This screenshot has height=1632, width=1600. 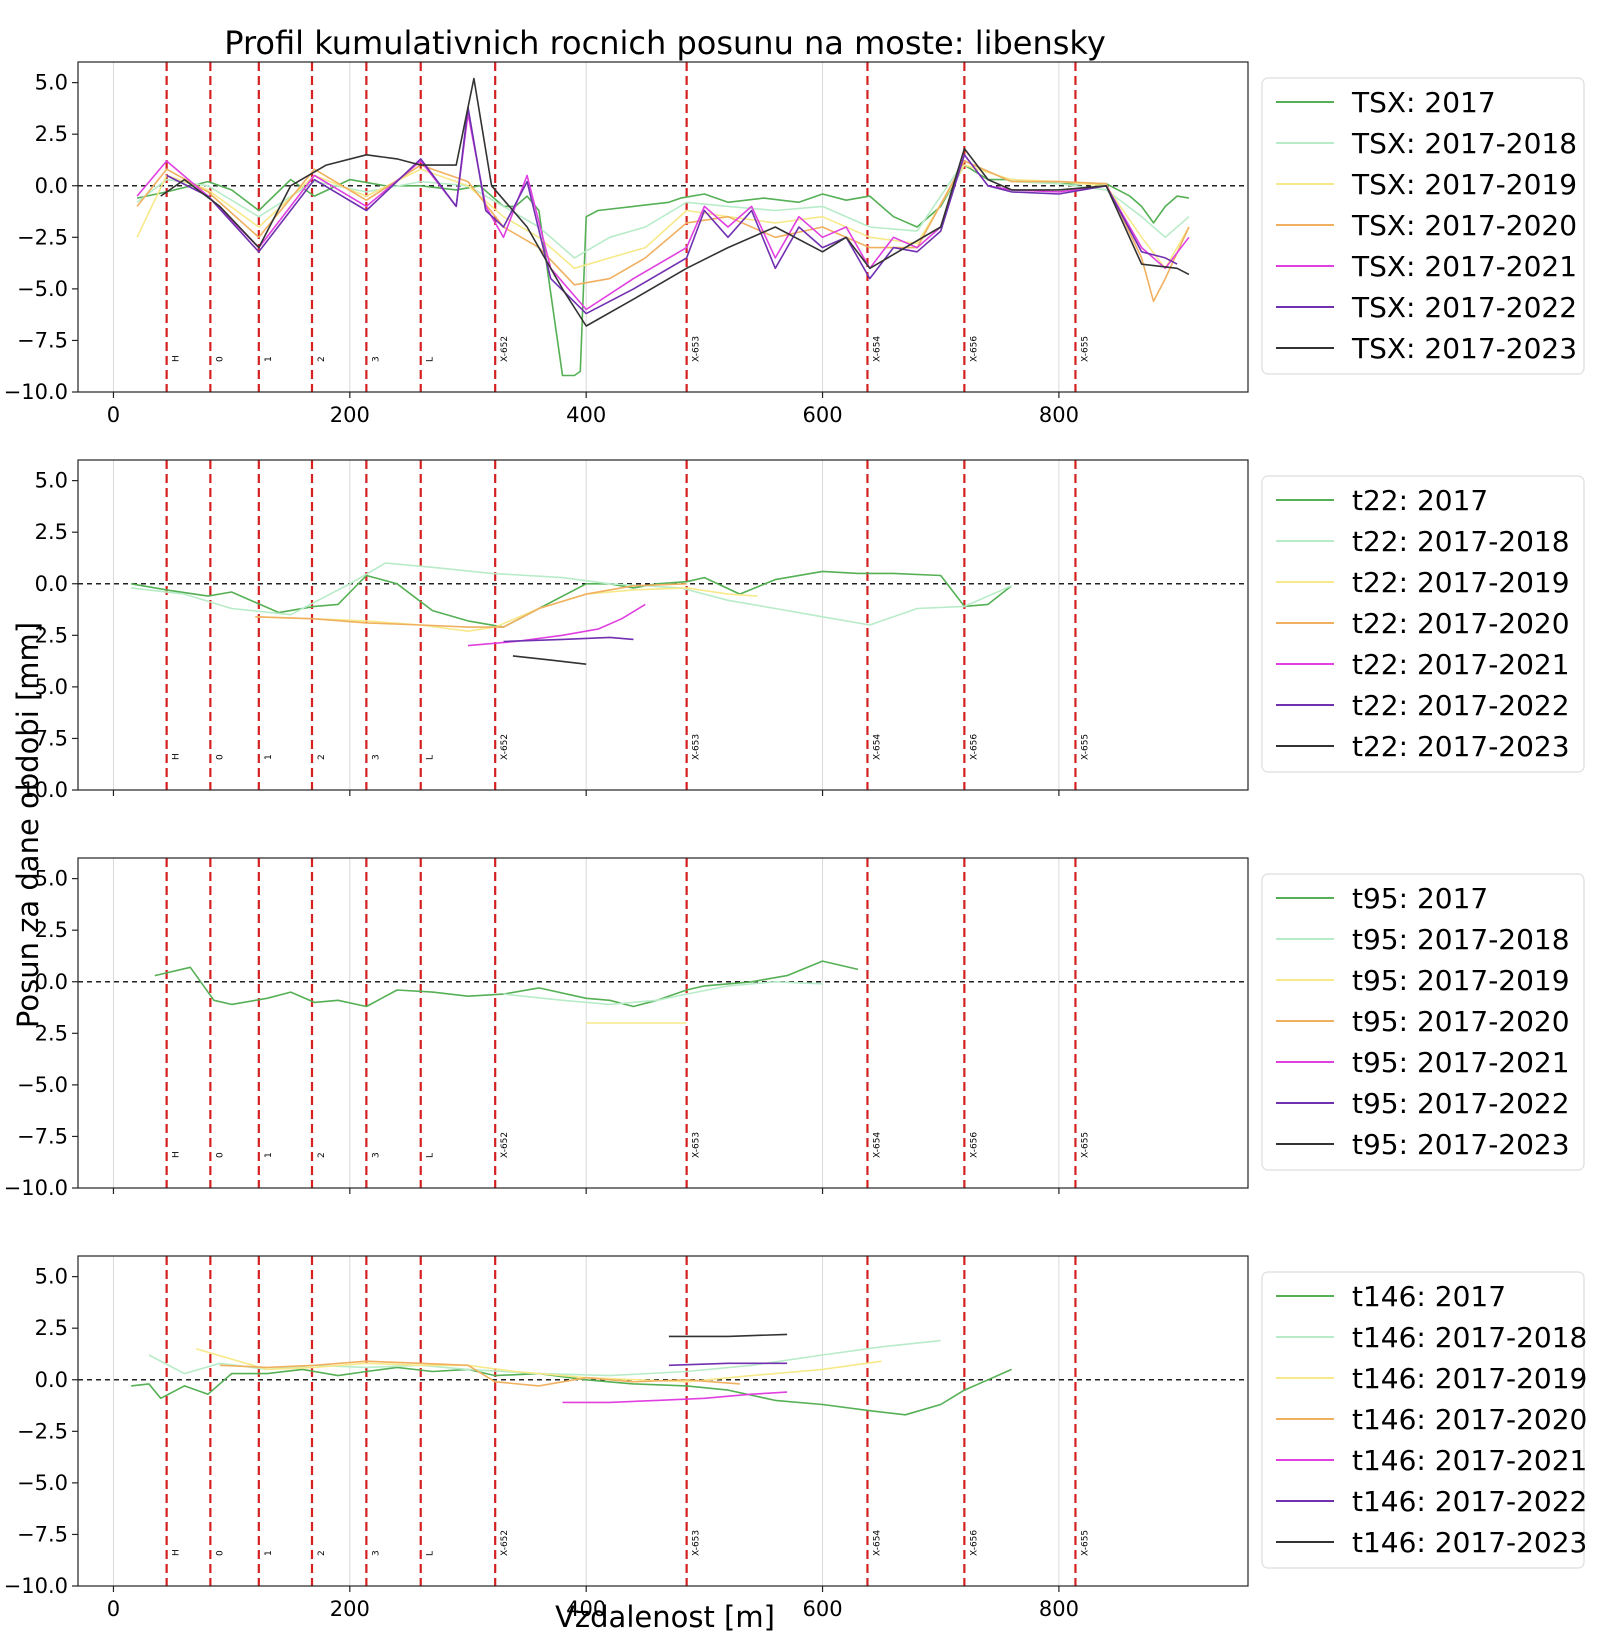 I want to click on x-tick-label: 0, so click(x=113, y=415).